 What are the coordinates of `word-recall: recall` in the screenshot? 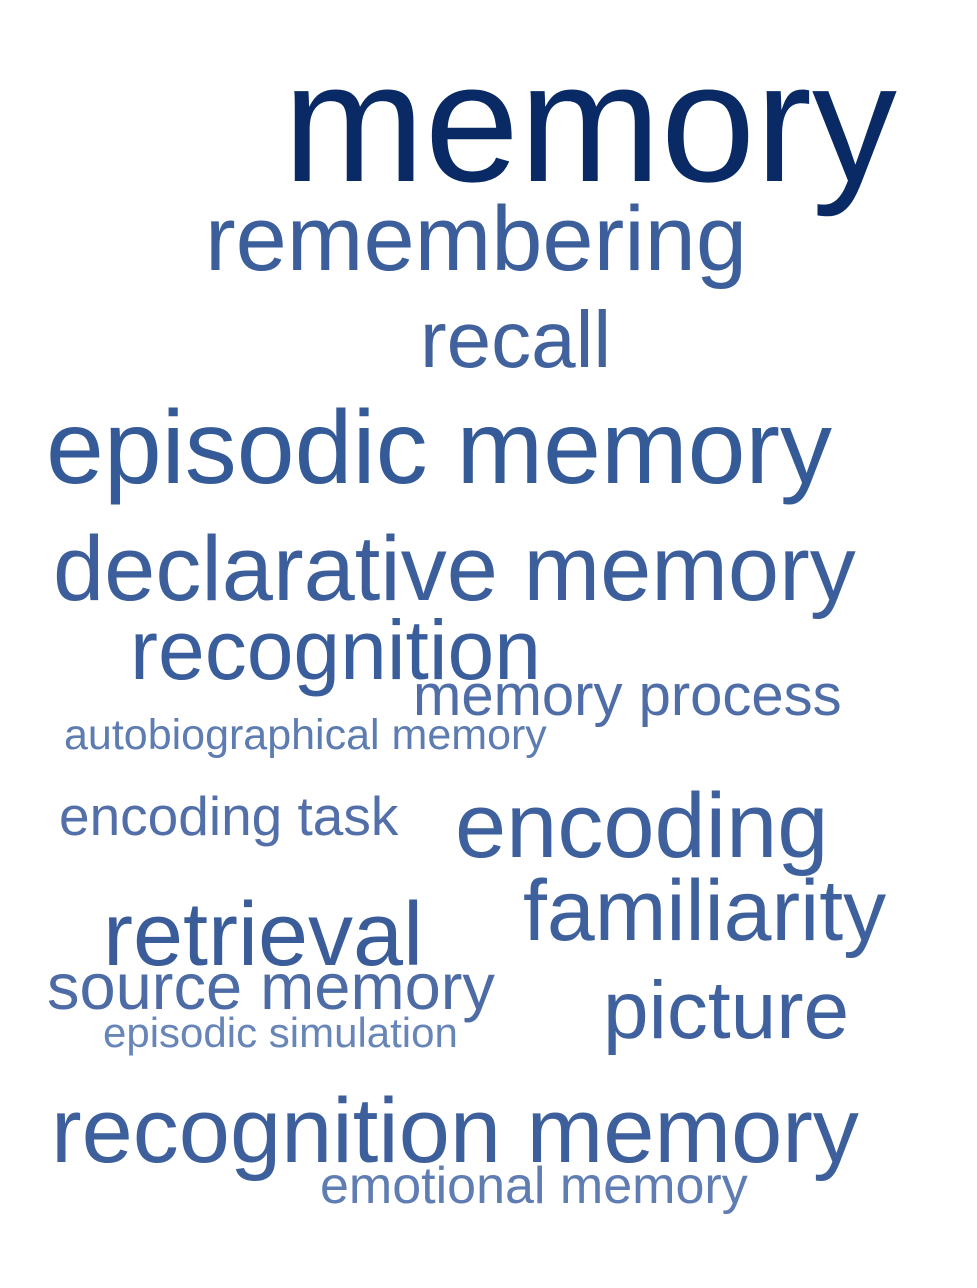 It's located at (516, 339).